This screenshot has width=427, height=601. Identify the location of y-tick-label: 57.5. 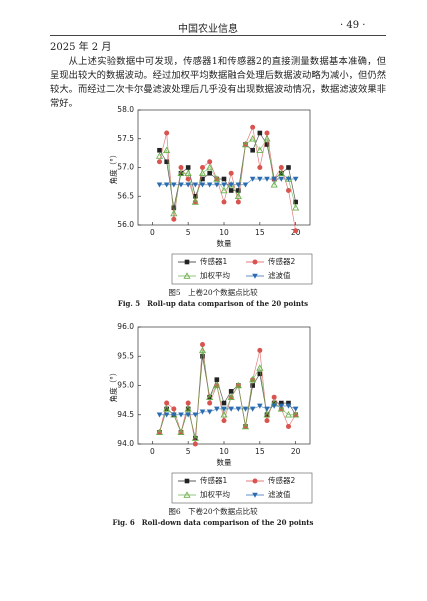
(125, 138).